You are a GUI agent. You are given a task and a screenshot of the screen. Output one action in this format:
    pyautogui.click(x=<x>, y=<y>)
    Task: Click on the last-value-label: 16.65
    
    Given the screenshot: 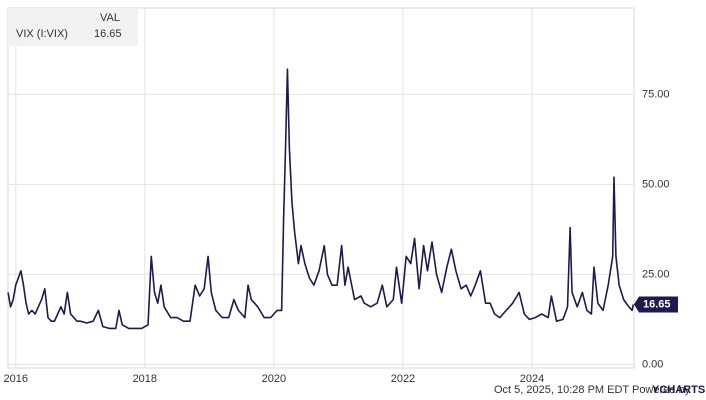 What is the action you would take?
    pyautogui.click(x=657, y=304)
    